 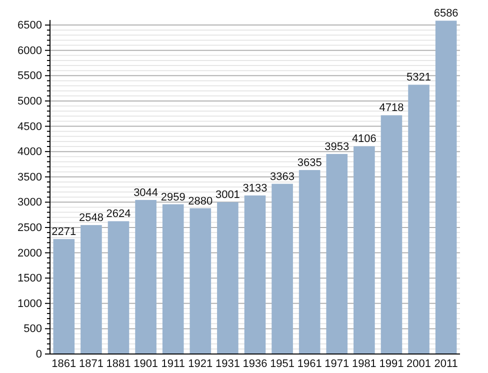 I want to click on y-tick-label: 5000, so click(x=30, y=101).